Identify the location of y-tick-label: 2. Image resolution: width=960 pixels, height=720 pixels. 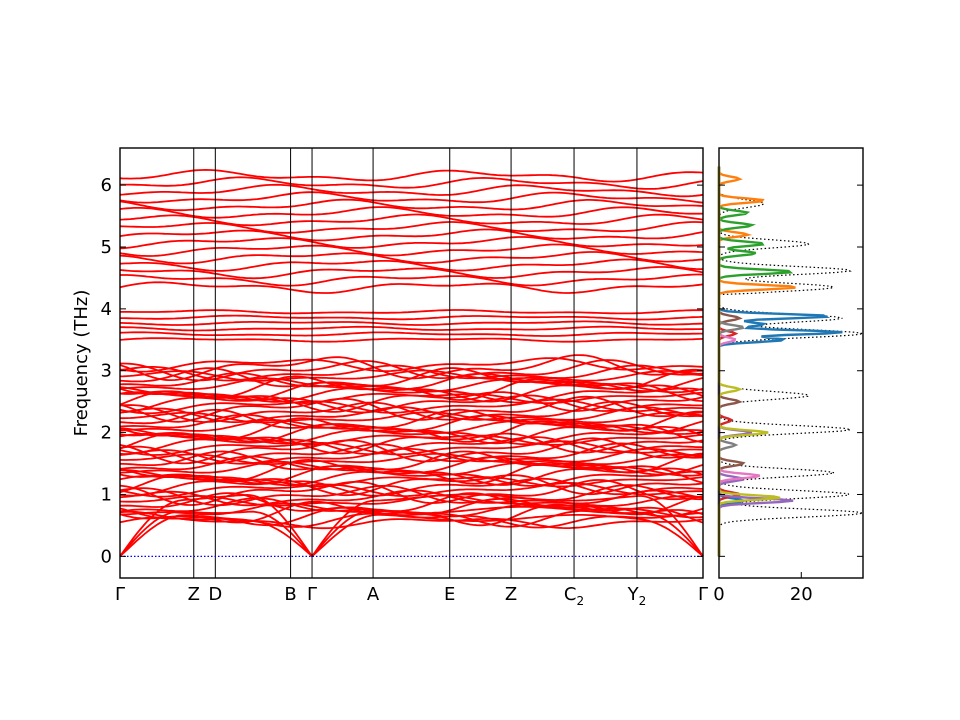
(106, 433).